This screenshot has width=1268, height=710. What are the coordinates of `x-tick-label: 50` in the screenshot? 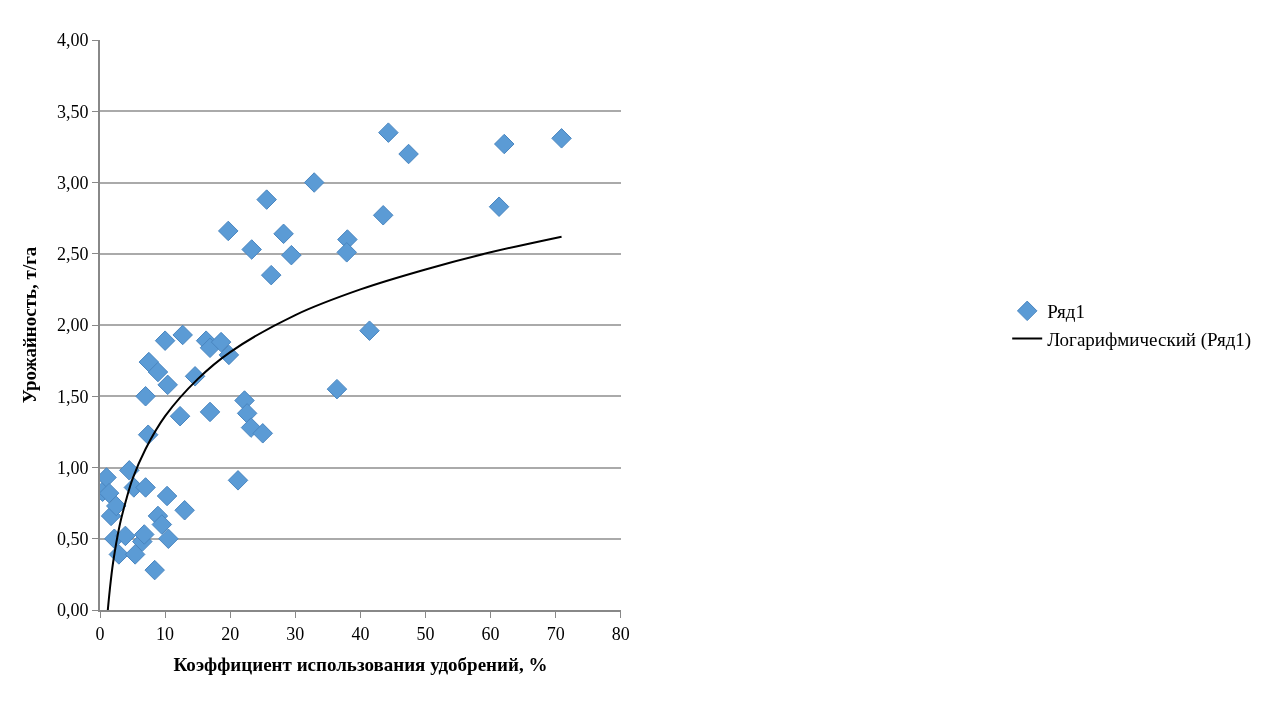 It's located at (425, 633).